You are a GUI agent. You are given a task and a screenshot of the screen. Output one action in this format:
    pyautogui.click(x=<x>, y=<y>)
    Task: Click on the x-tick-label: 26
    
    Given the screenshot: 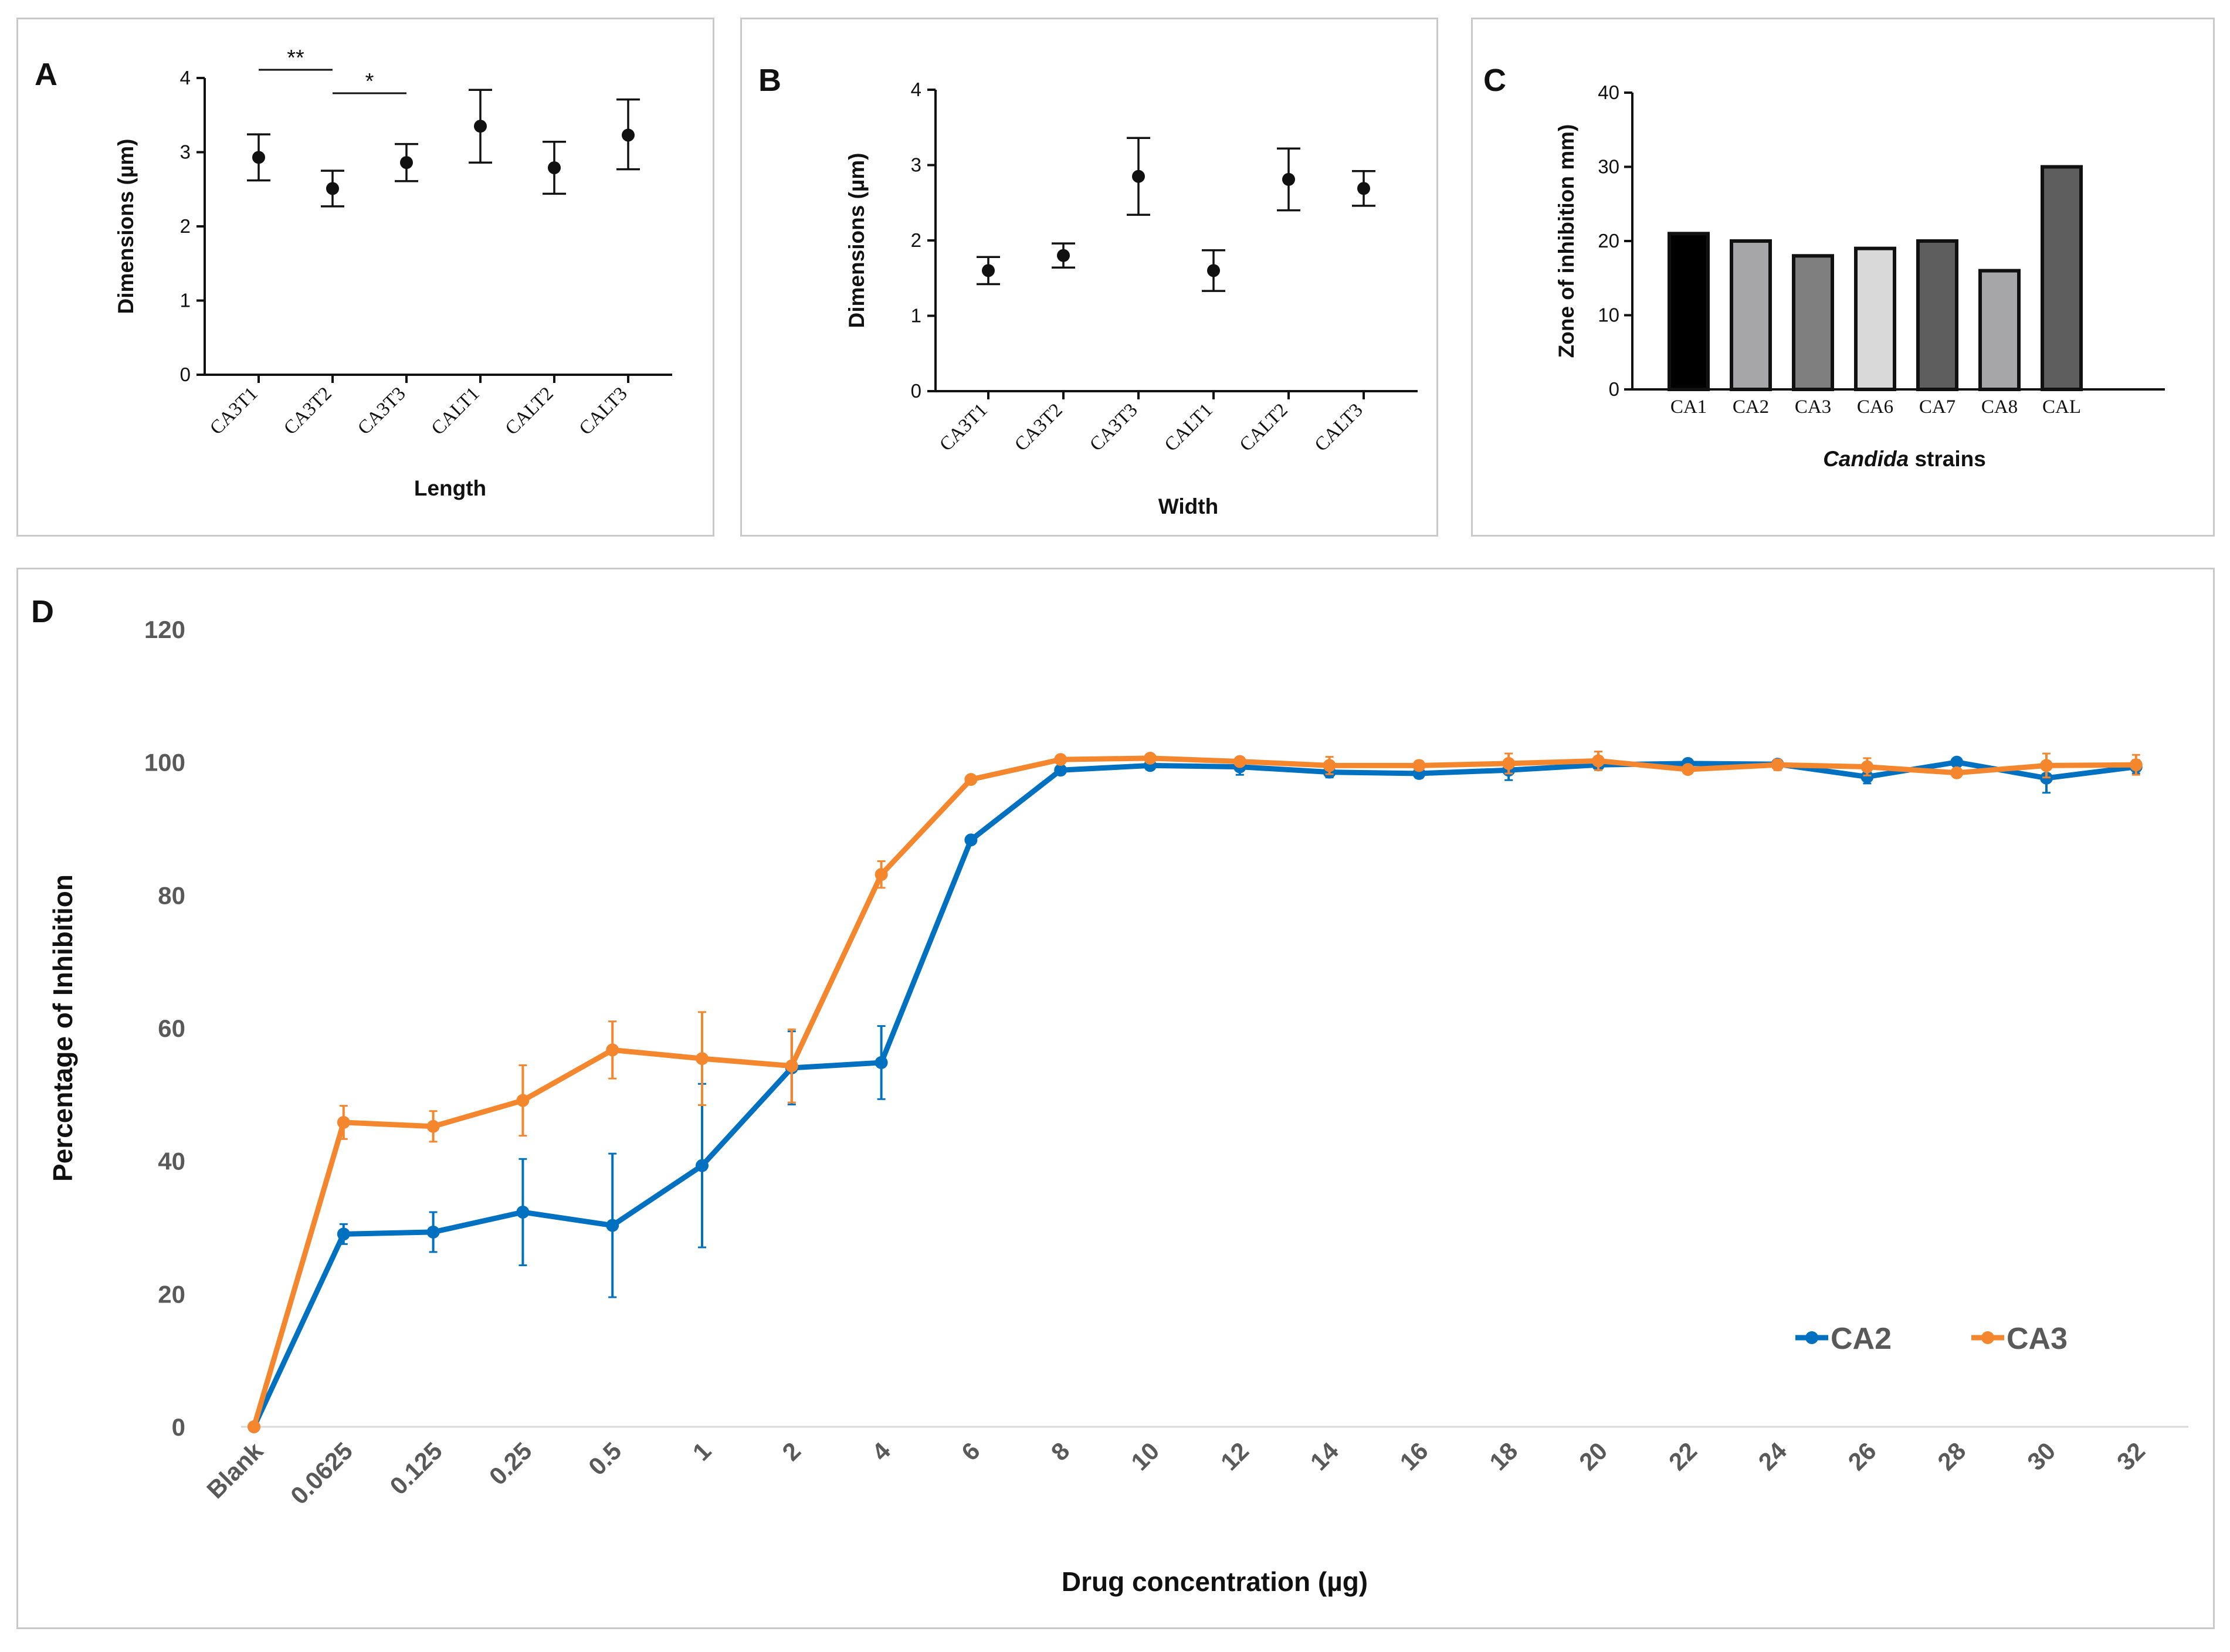 What is the action you would take?
    pyautogui.click(x=1861, y=1456)
    